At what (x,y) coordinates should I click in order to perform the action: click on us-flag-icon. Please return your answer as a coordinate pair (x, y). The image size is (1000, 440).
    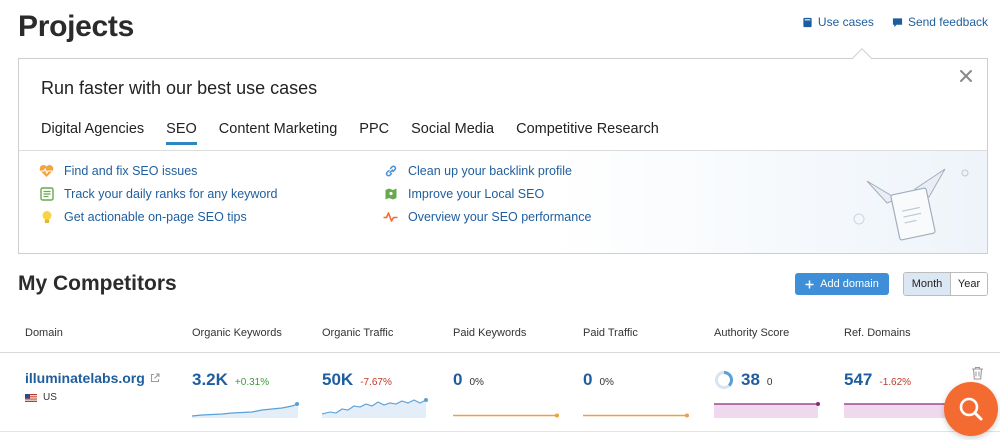
    Looking at the image, I should click on (31, 397).